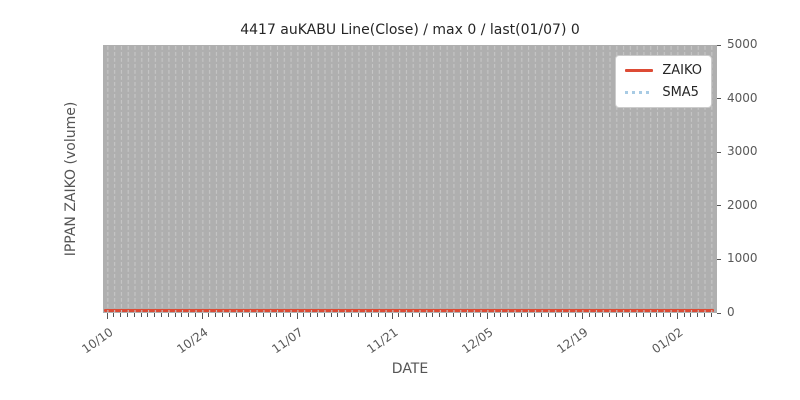  What do you see at coordinates (639, 92) in the screenshot?
I see `sma5-dotted-line-icon` at bounding box center [639, 92].